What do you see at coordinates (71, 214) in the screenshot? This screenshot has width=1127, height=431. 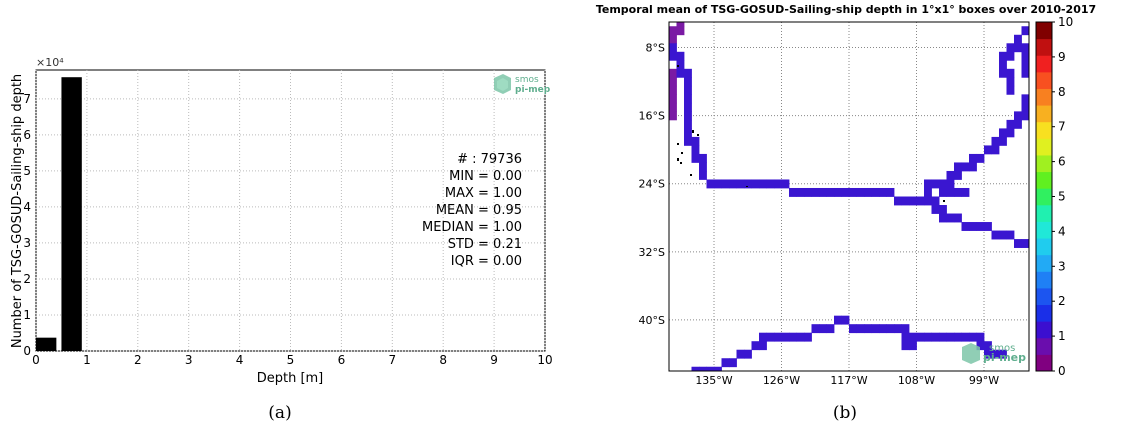 I see `hist-bar` at bounding box center [71, 214].